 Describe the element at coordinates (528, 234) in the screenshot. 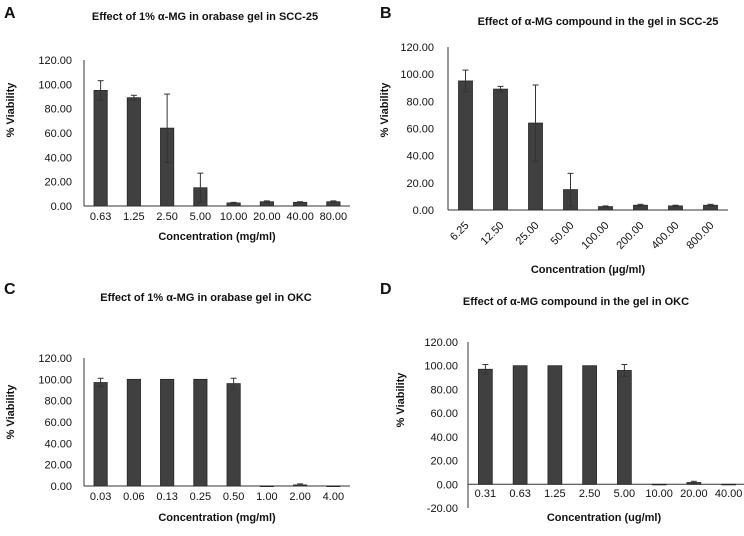

I see `x-tick-label: 25.00` at that location.